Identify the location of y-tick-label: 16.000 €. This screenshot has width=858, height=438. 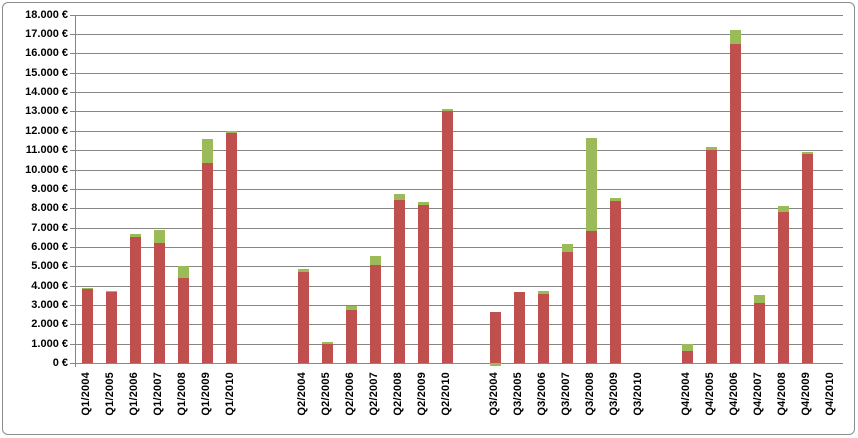
(46, 53).